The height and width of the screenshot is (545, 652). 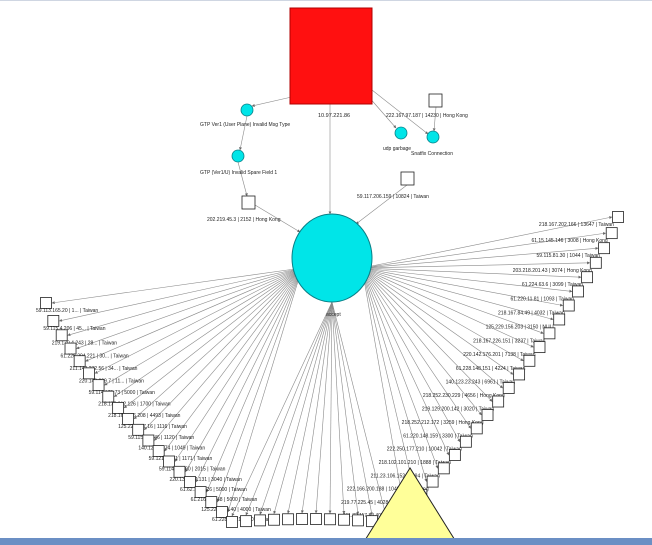 What do you see at coordinates (243, 133) in the screenshot?
I see `edge-branch-branch` at bounding box center [243, 133].